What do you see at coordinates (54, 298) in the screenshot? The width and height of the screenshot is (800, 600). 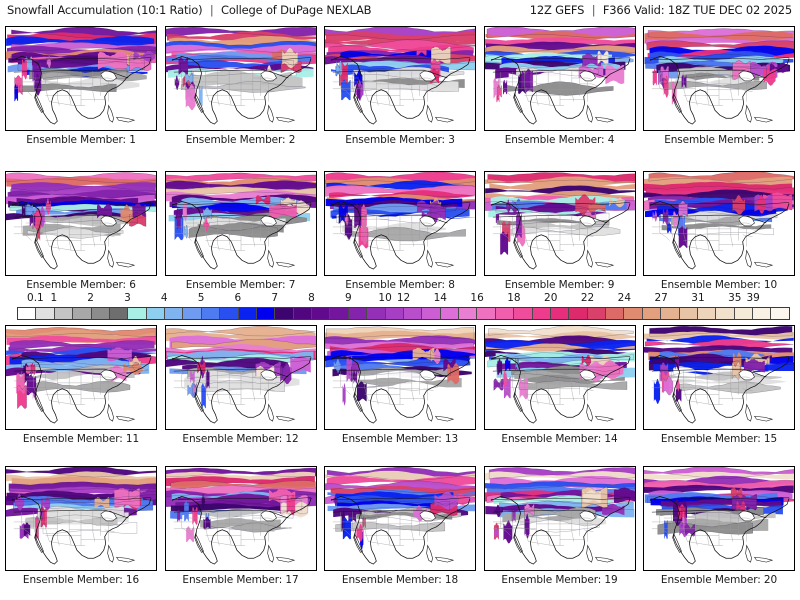 I see `colorbar-tick-1: 1` at bounding box center [54, 298].